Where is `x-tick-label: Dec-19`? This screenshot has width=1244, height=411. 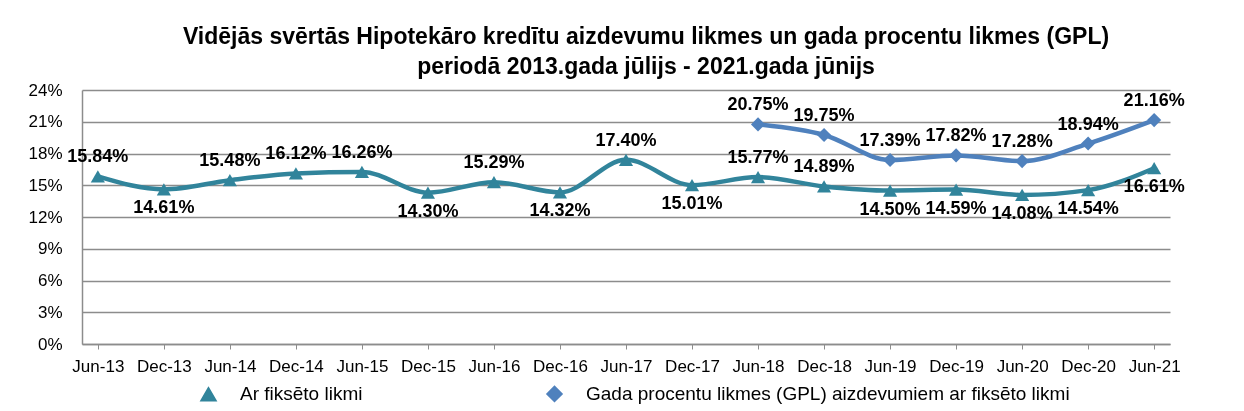 x-tick-label: Dec-19 is located at coordinates (956, 366).